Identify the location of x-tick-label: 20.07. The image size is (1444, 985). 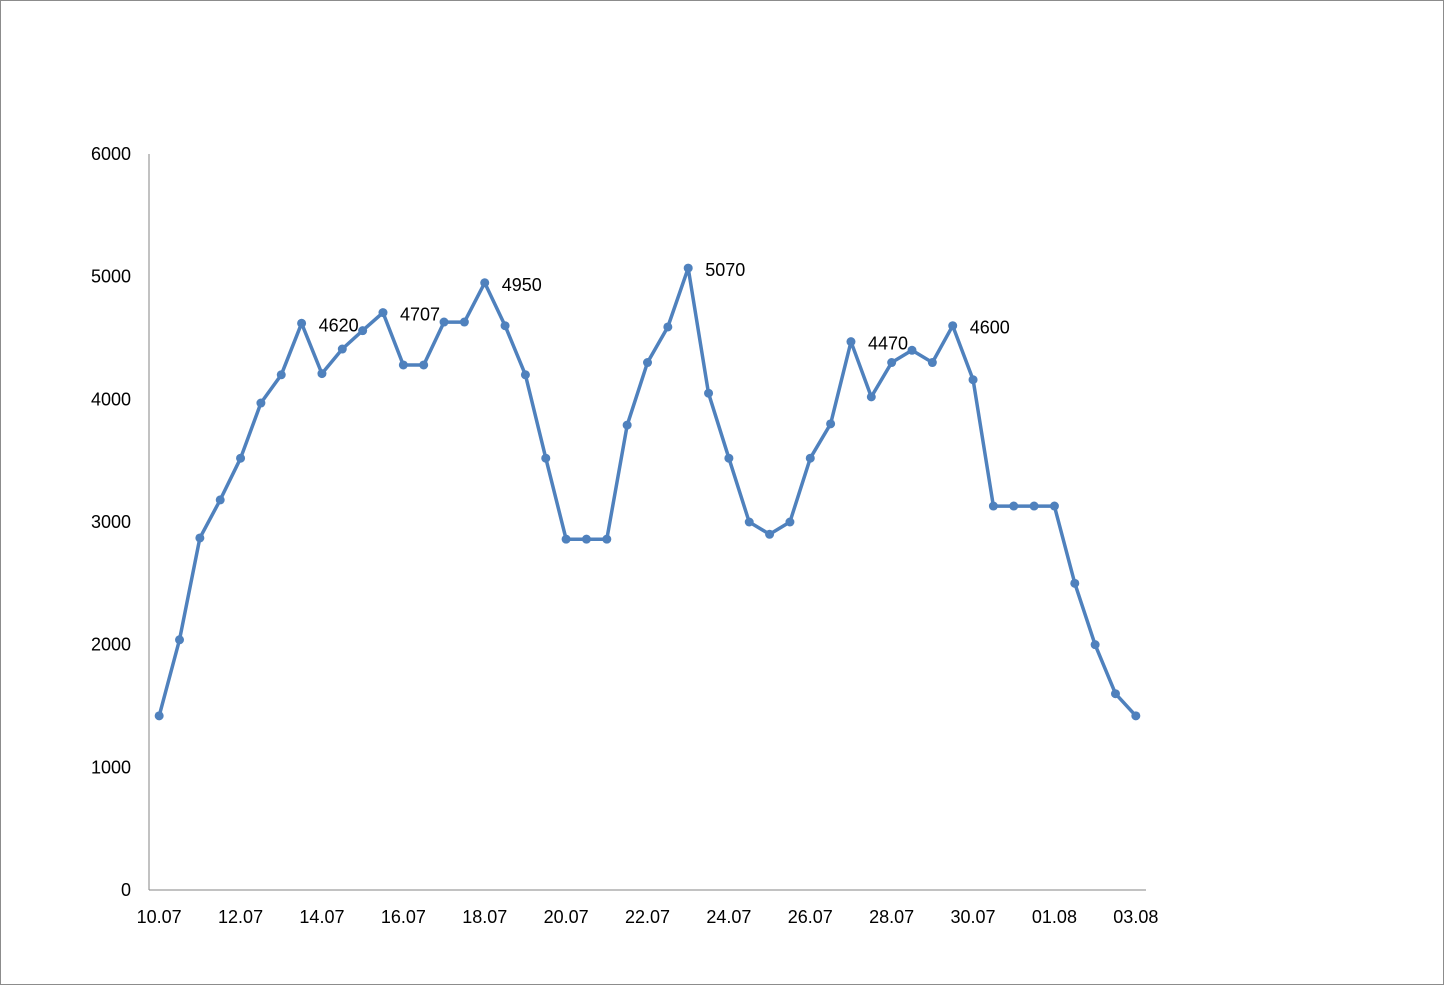
(566, 917).